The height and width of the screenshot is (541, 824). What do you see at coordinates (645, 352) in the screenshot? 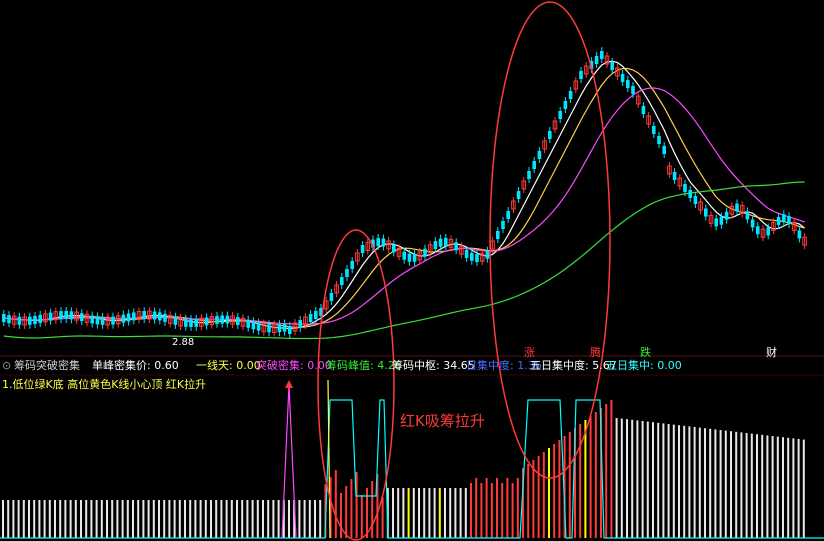
I see `marker-2: 跌` at bounding box center [645, 352].